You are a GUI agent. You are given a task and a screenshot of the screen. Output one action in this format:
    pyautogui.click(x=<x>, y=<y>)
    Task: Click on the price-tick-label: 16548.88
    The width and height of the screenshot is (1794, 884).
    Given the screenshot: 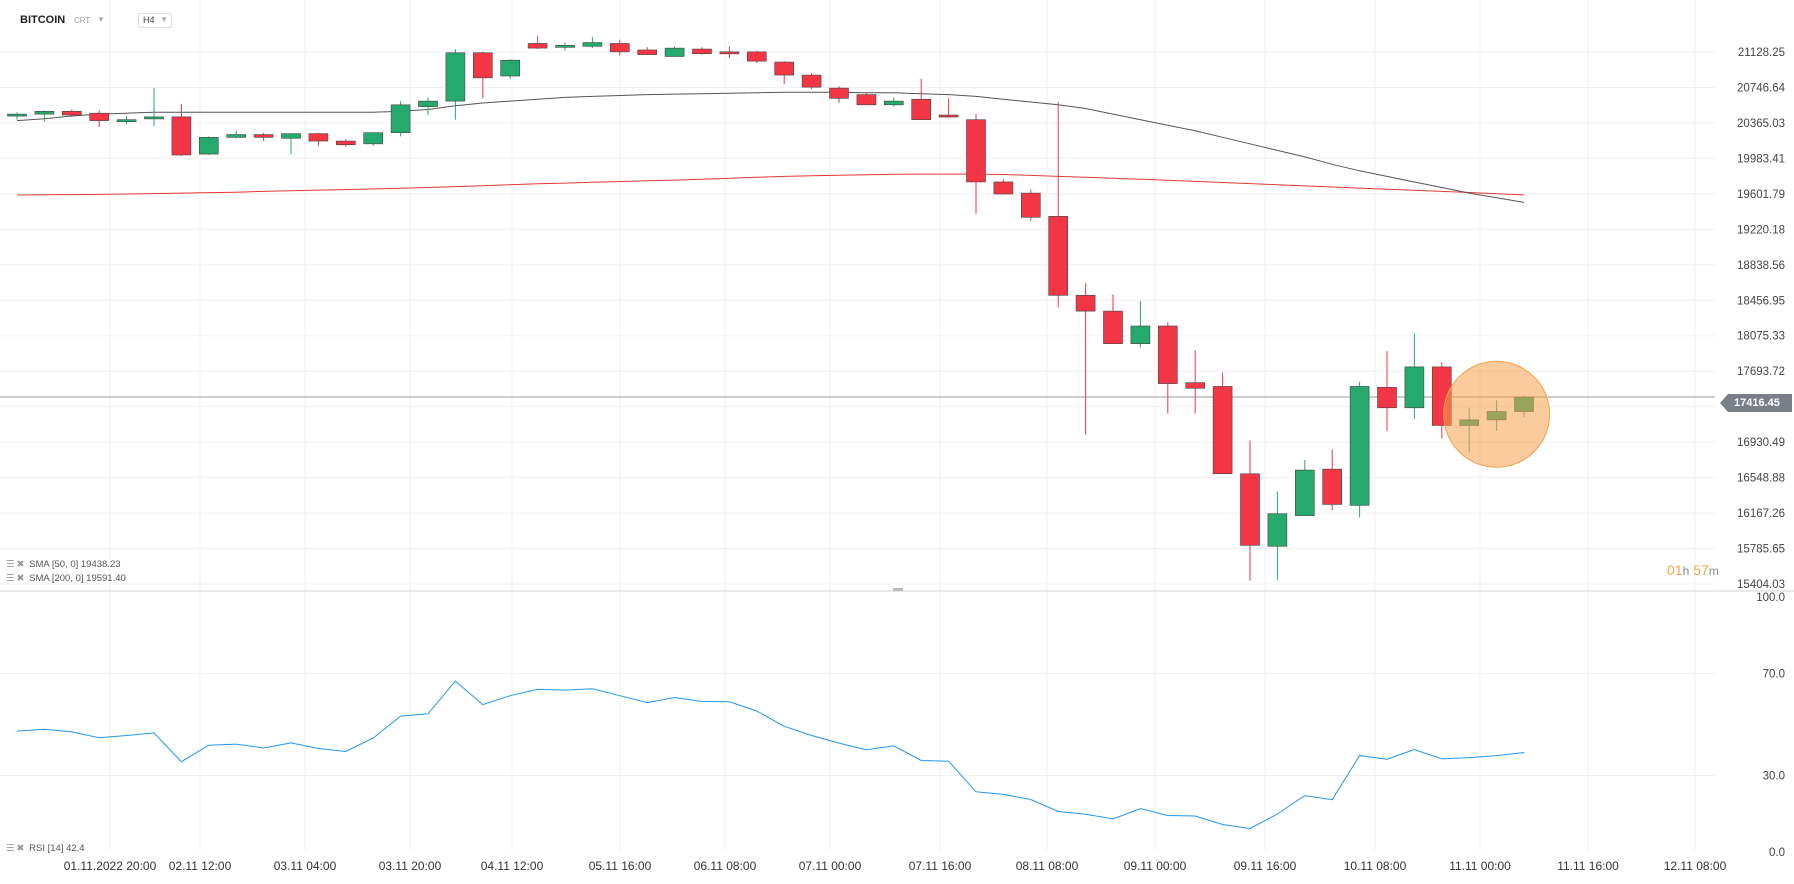 What is the action you would take?
    pyautogui.click(x=1761, y=479)
    